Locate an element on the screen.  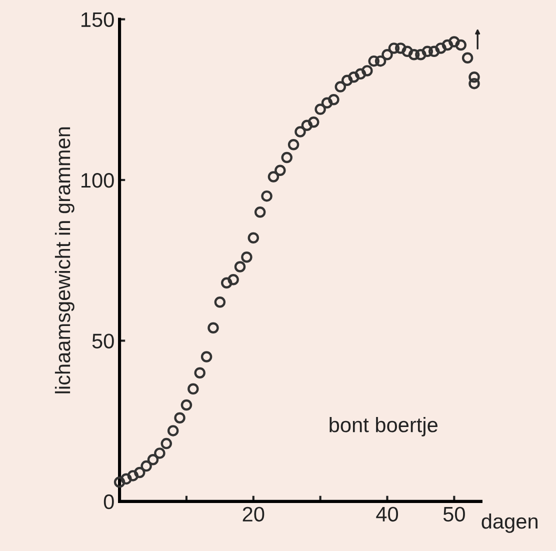
y-tick-label: 100 is located at coordinates (98, 180).